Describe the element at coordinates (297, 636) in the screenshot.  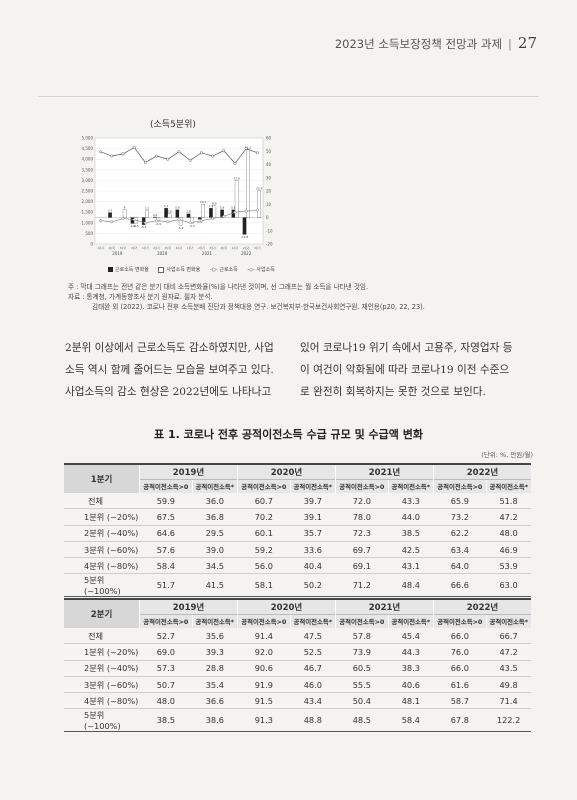
I see `table-row: 전체 52.7 35.6 91.4 47.5 57.8 45.4 66.0 66.7` at that location.